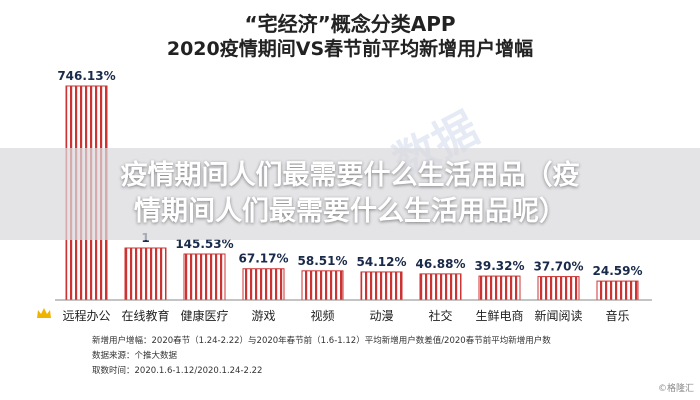 The height and width of the screenshot is (400, 700). I want to click on chart-subtitle: 2020疫情期间VS春节前平均新增用户增幅, so click(350, 49).